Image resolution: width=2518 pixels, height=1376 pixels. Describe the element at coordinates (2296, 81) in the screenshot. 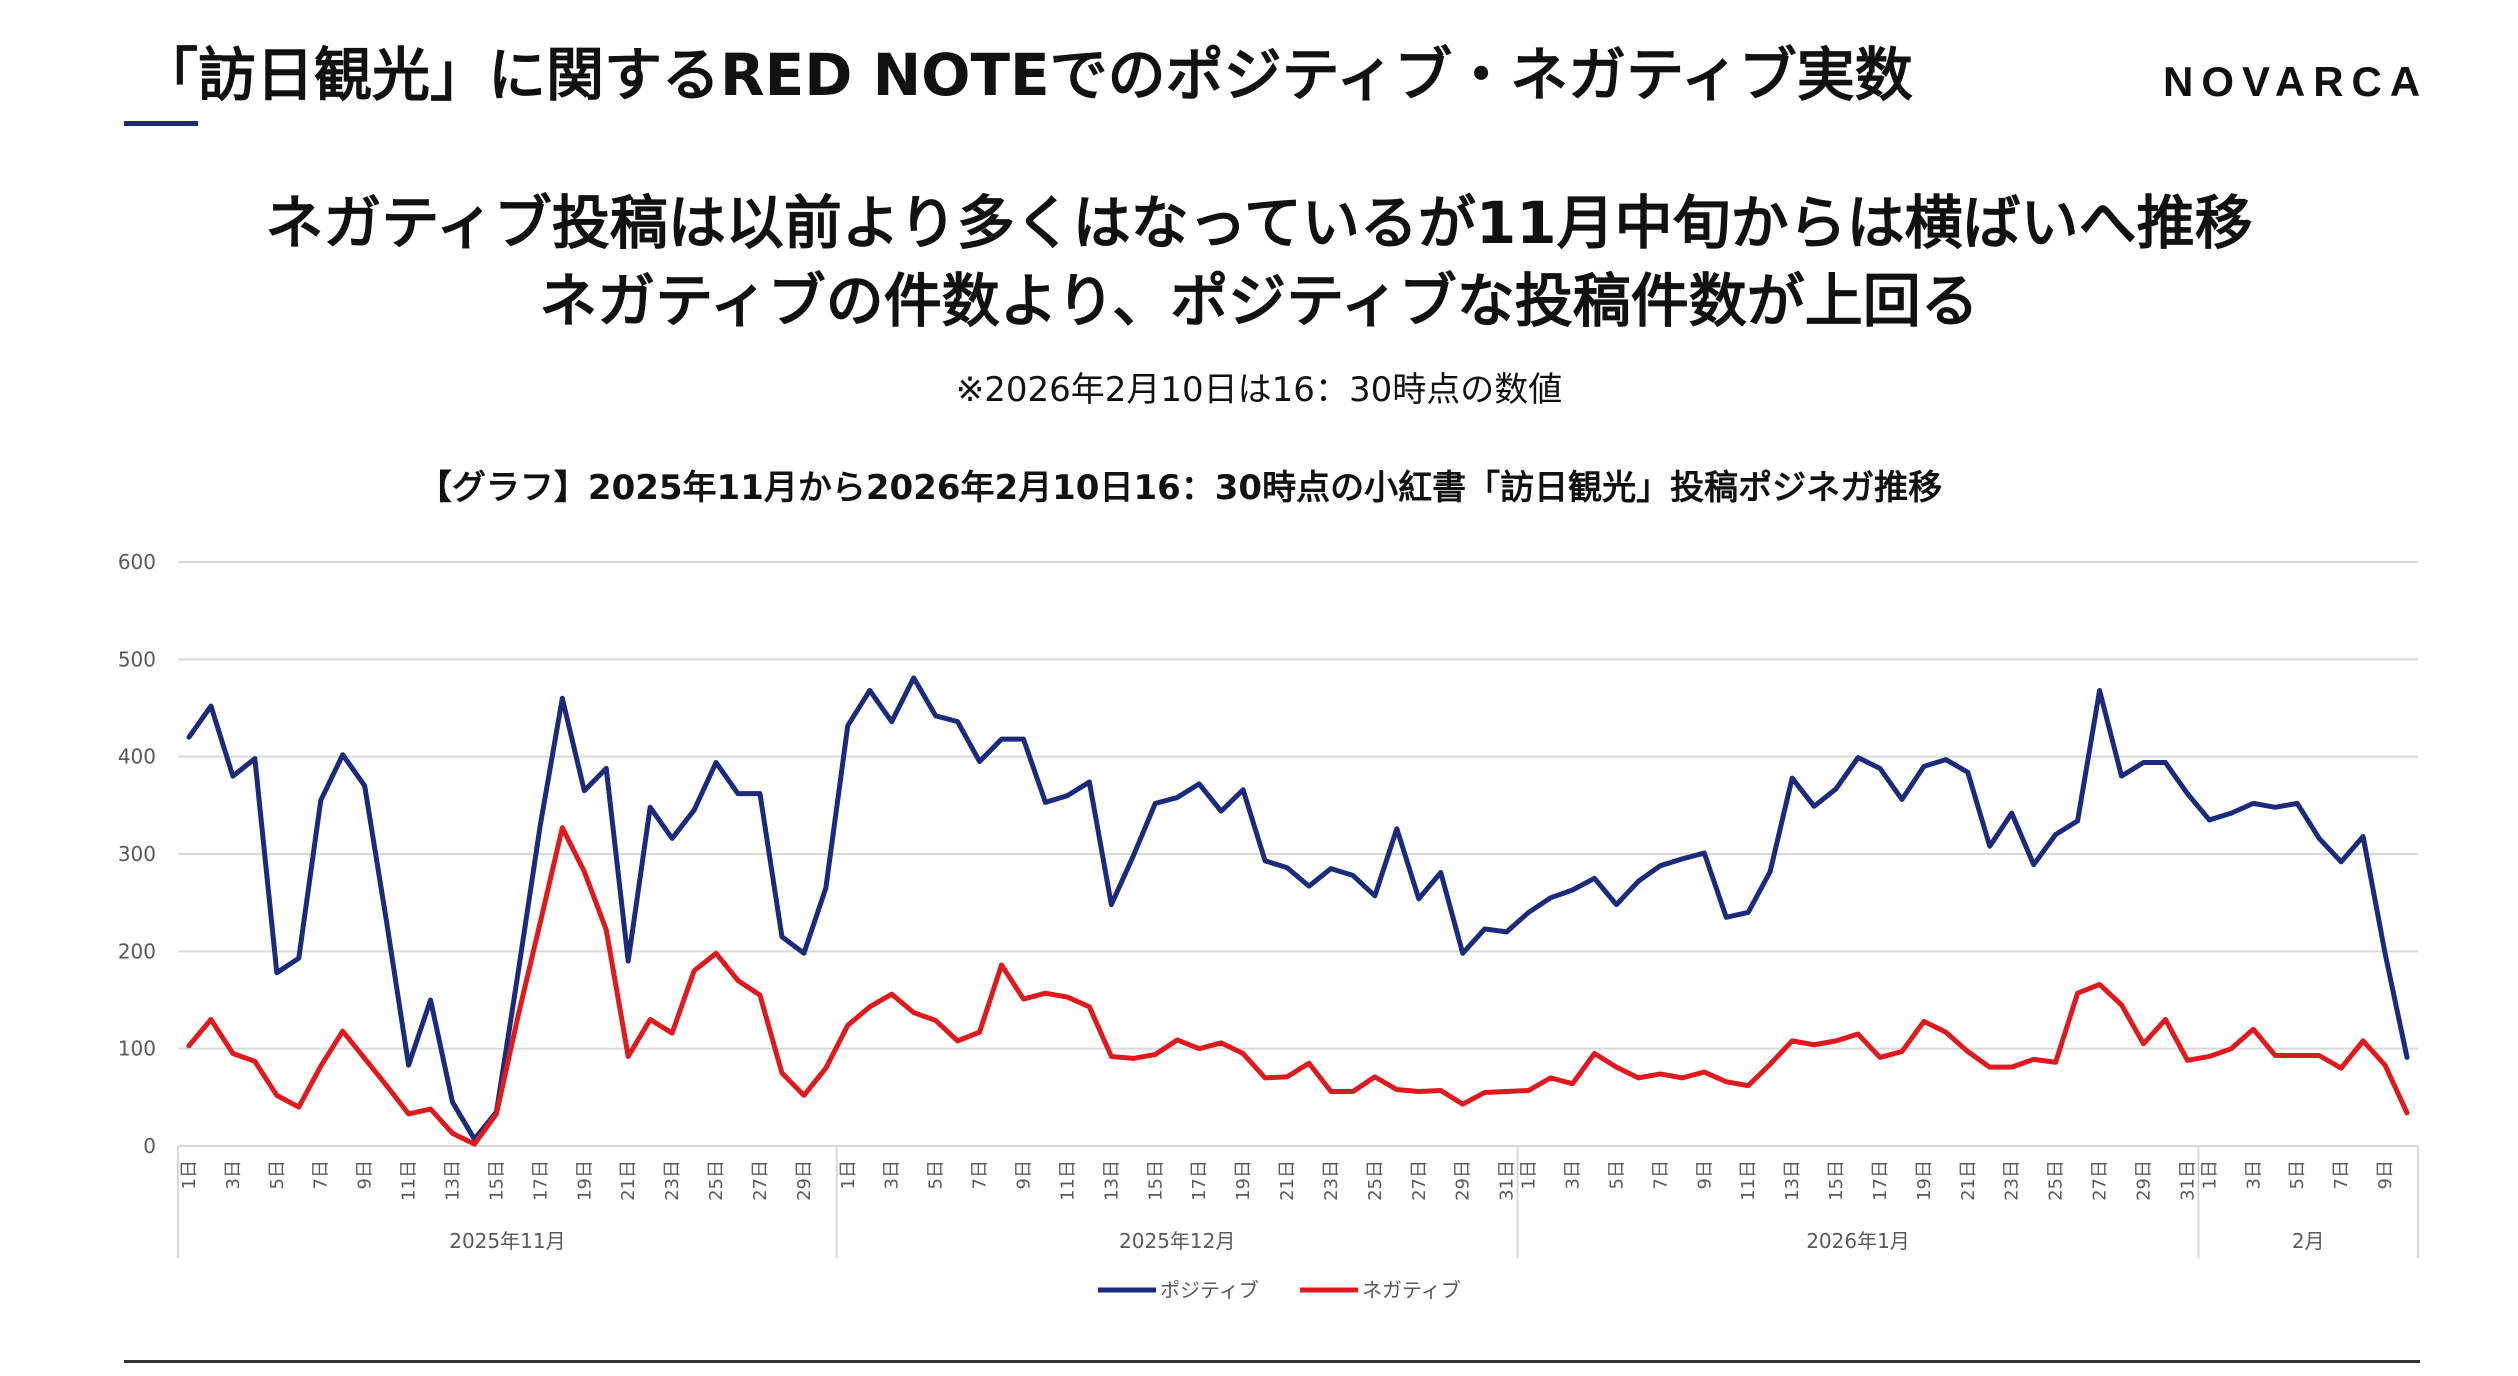

I see `novarca-logo: NOVARCA` at that location.